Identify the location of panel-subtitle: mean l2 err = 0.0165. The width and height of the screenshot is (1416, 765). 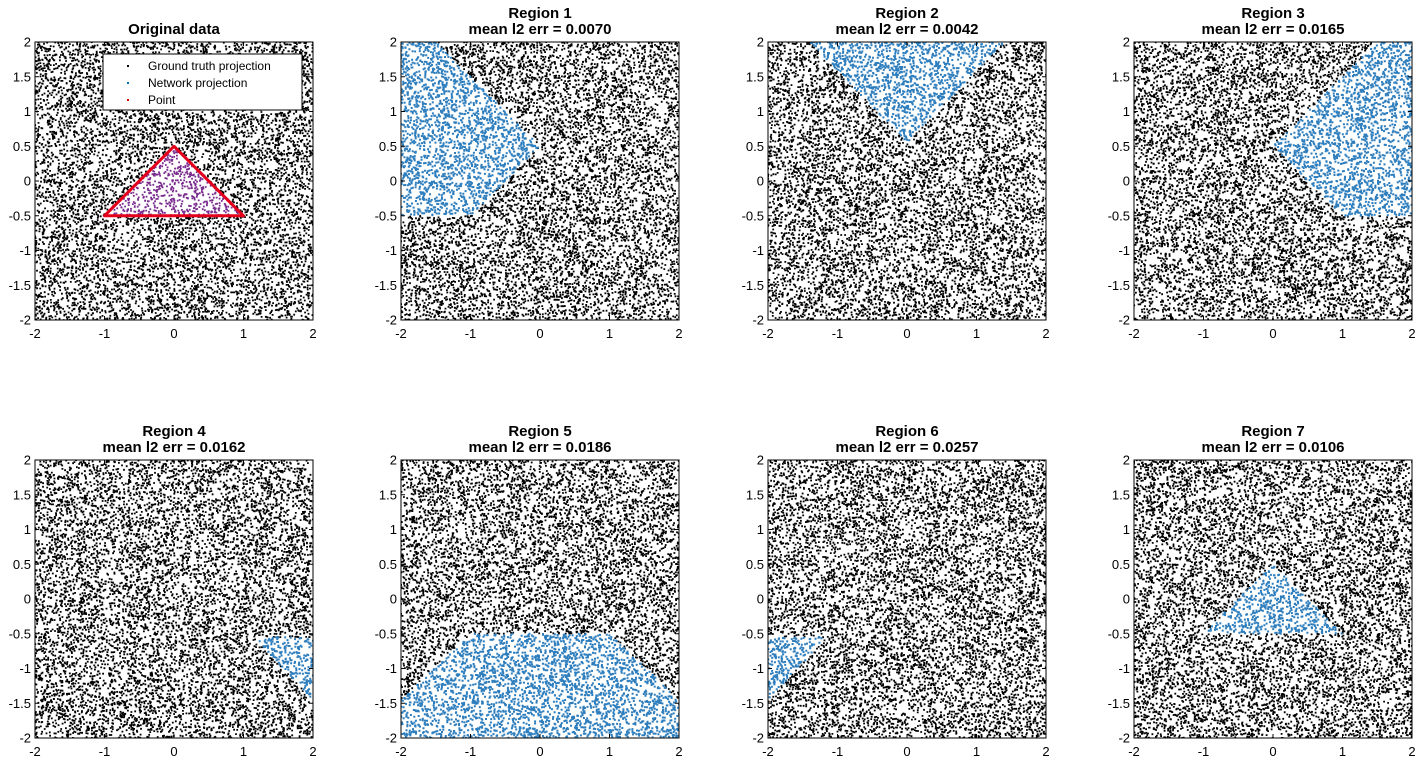
(1272, 29).